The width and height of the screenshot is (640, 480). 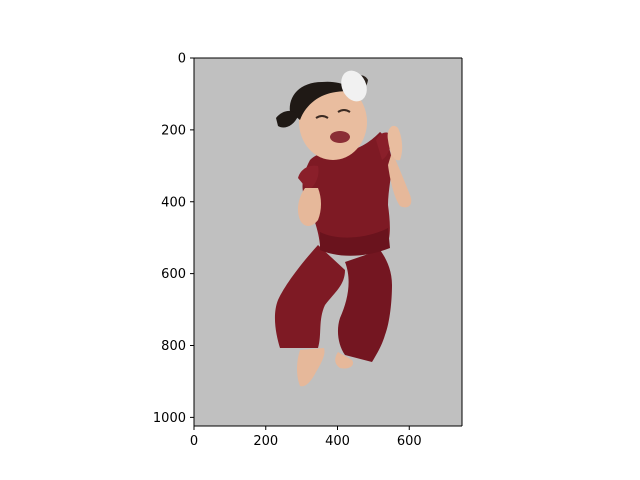 What do you see at coordinates (355, 242) in the screenshot?
I see `waistband` at bounding box center [355, 242].